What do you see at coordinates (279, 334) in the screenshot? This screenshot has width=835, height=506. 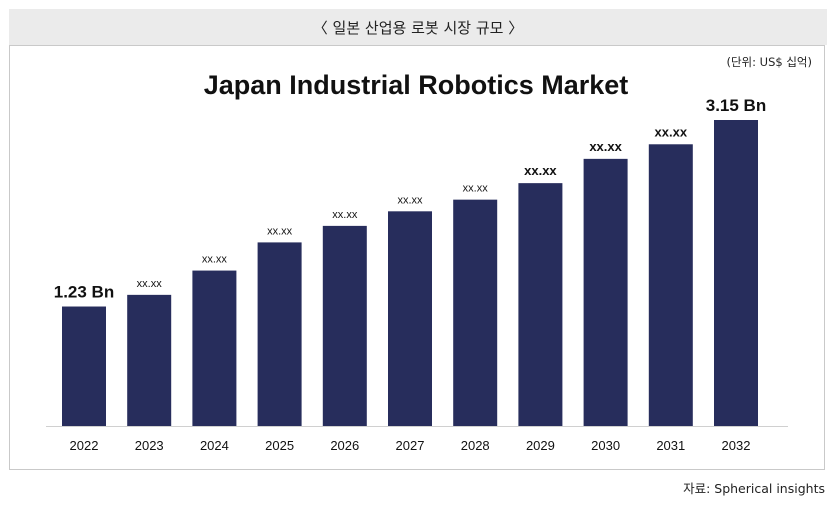 I see `bar-2025` at bounding box center [279, 334].